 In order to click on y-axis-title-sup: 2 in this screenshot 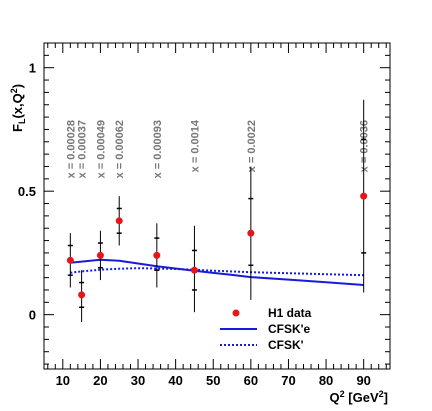, I will do `click(14, 90)`.